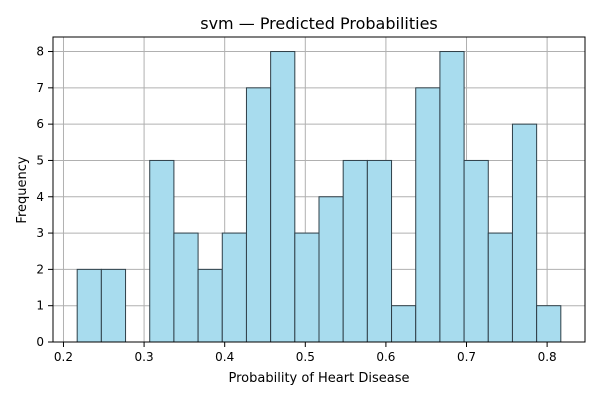 This screenshot has width=600, height=400. I want to click on x-axis-label: Probability of Heart Disease, so click(319, 378).